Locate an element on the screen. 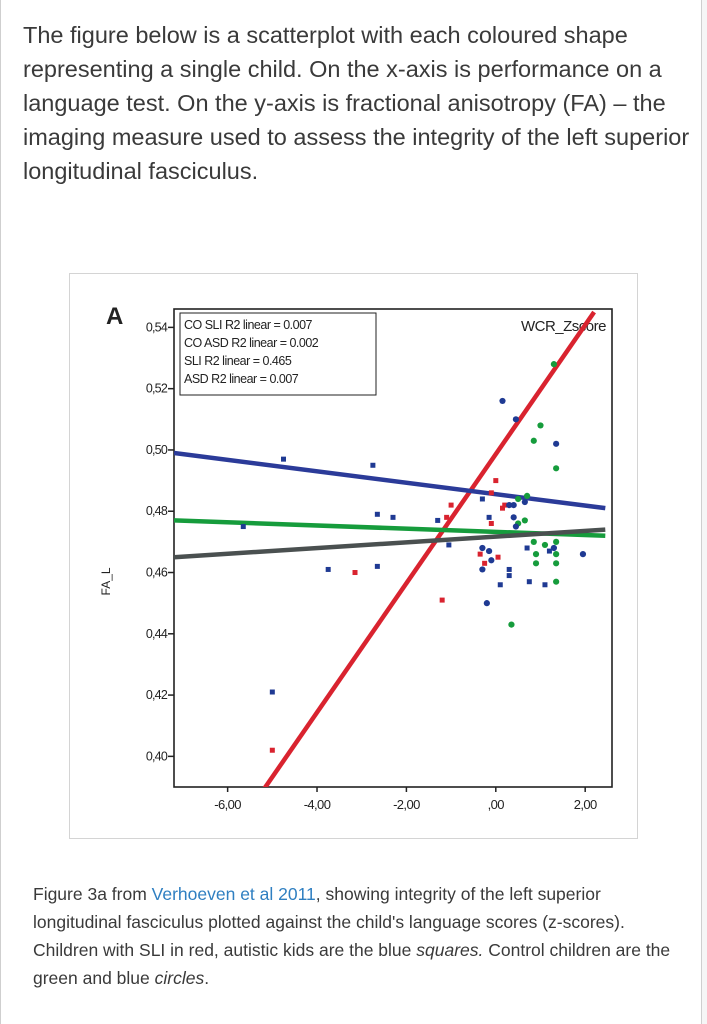 The width and height of the screenshot is (707, 1024). panel-letter: A is located at coordinates (114, 316).